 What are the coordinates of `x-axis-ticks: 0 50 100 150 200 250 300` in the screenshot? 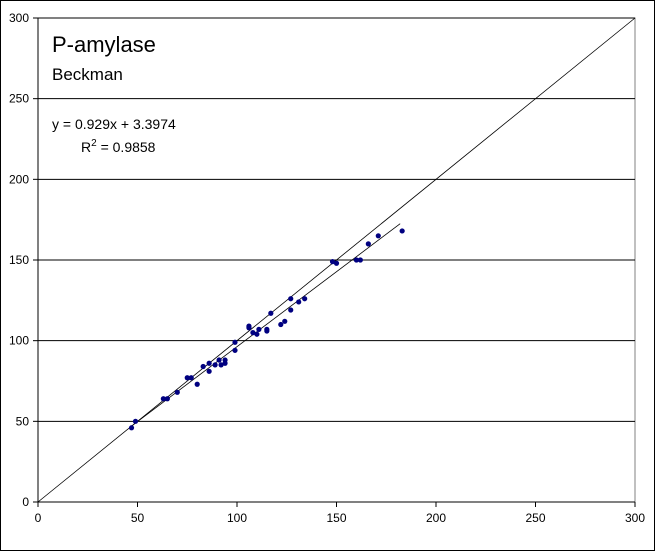 It's located at (340, 513).